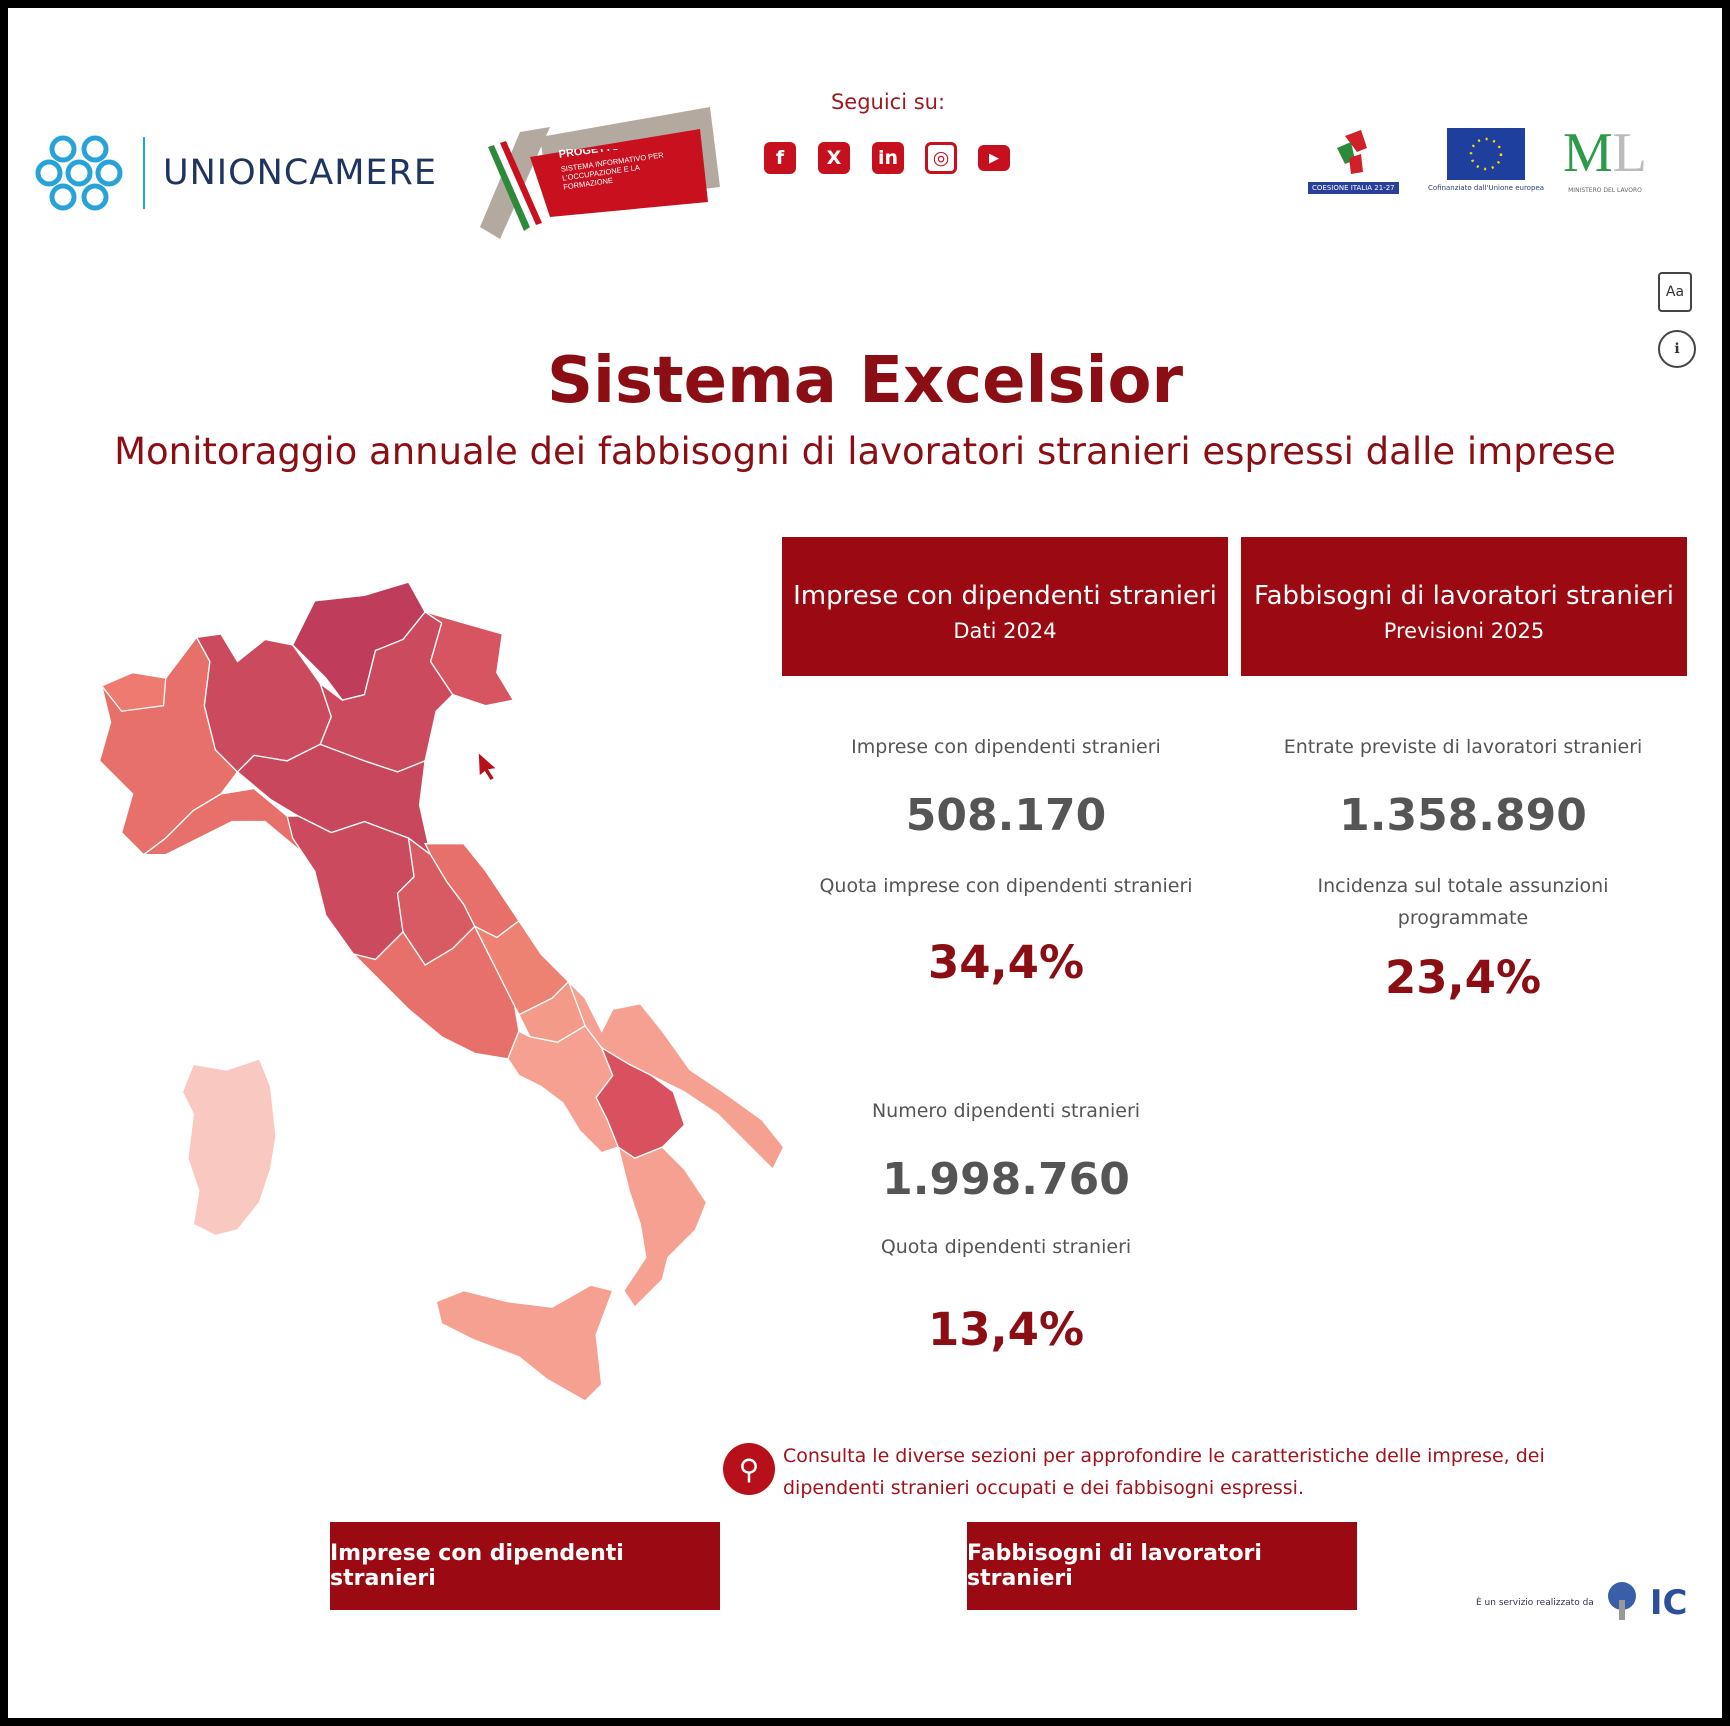 The height and width of the screenshot is (1726, 1730). I want to click on quota-imprese-label: Quota imprese con dipendenti stranieri, so click(1006, 886).